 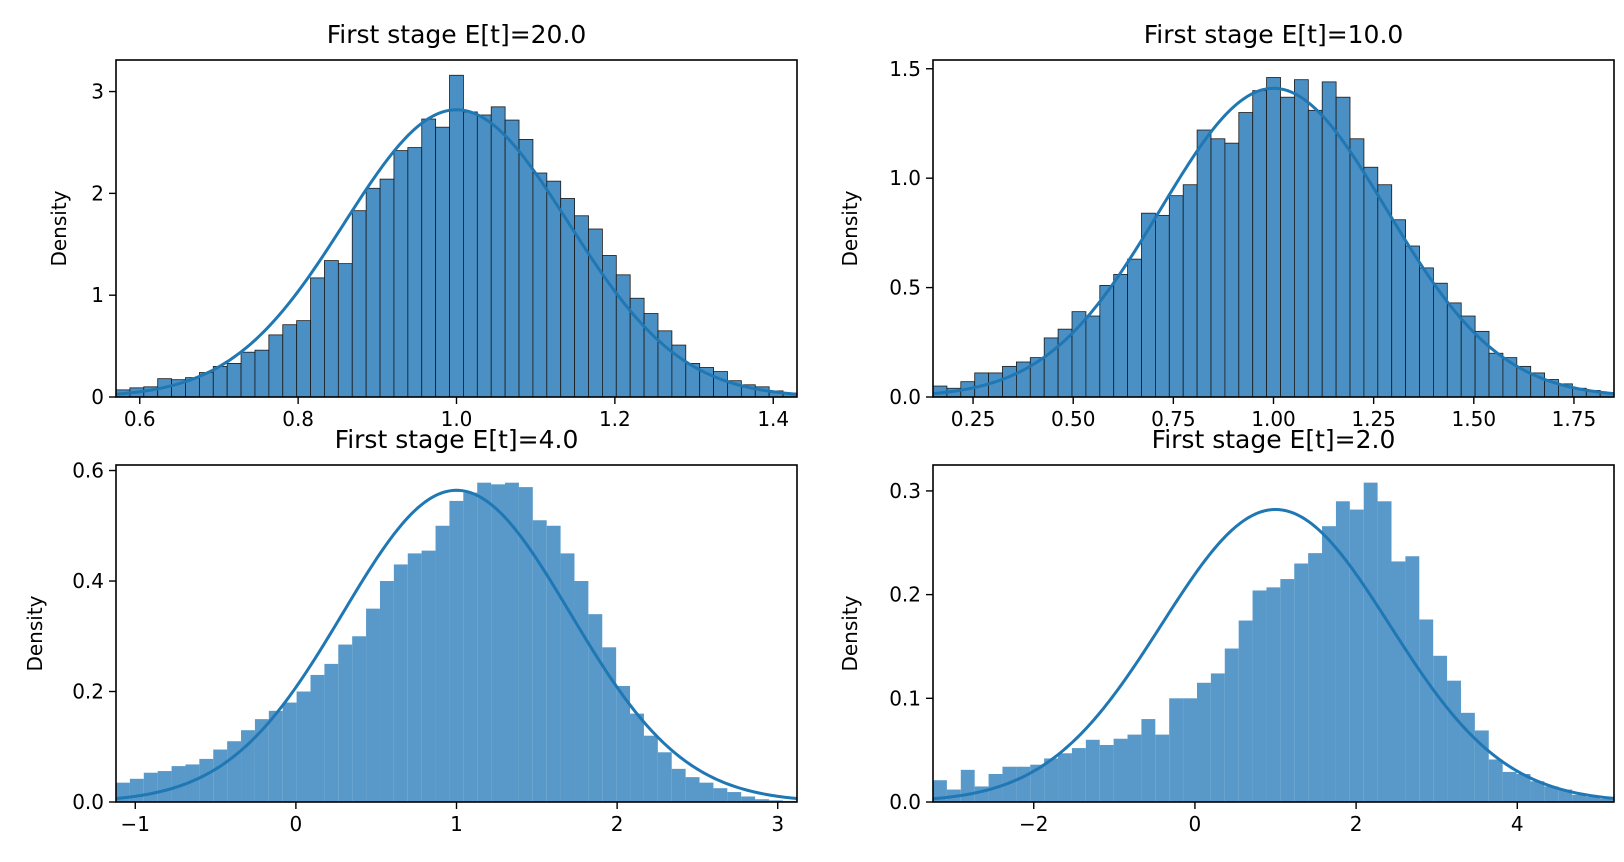 What do you see at coordinates (1273, 419) in the screenshot?
I see `x-tick-label: 1.00` at bounding box center [1273, 419].